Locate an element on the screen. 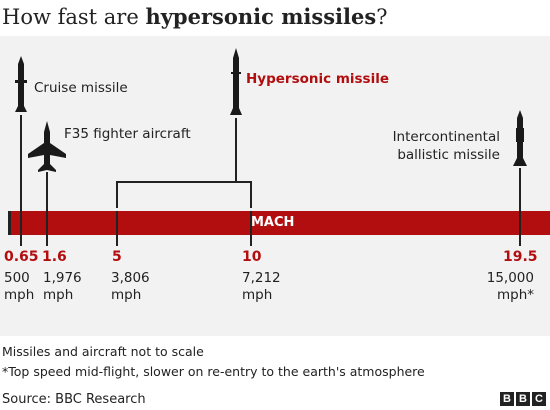 The image size is (550, 410). tick-speed-0: 500 mph is located at coordinates (19, 286).